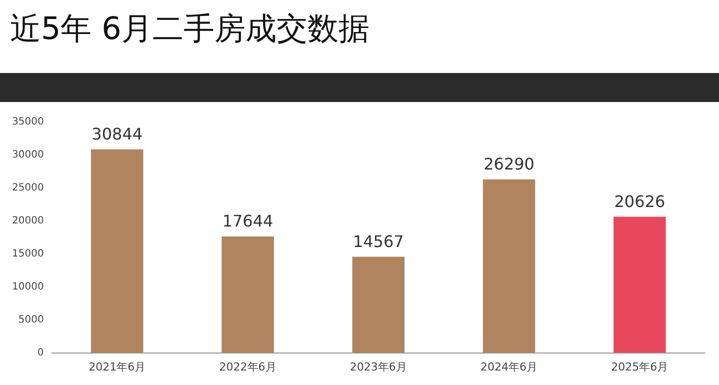  I want to click on x-tick-label: 2022年6月, so click(247, 367).